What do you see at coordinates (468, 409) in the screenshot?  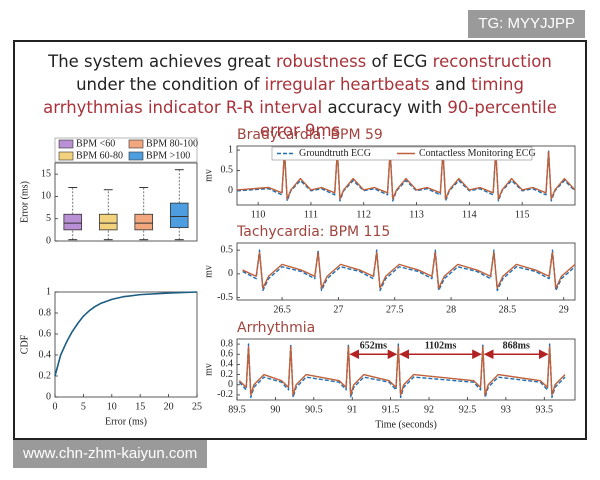 I see `x-tick-label: 92.5` at bounding box center [468, 409].